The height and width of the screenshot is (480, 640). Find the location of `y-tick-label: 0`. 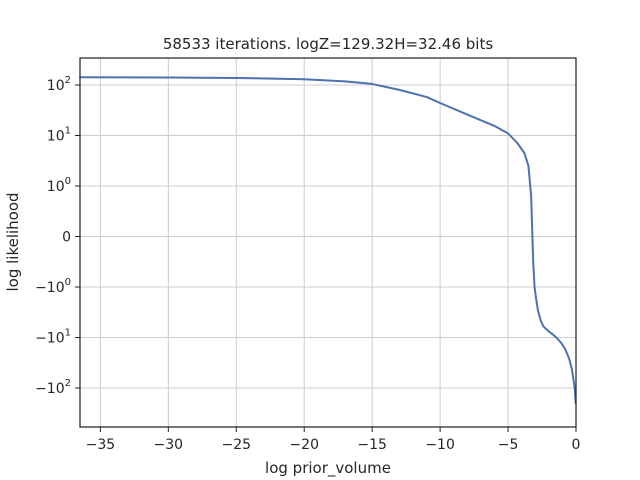

y-tick-label: 0 is located at coordinates (66, 238).